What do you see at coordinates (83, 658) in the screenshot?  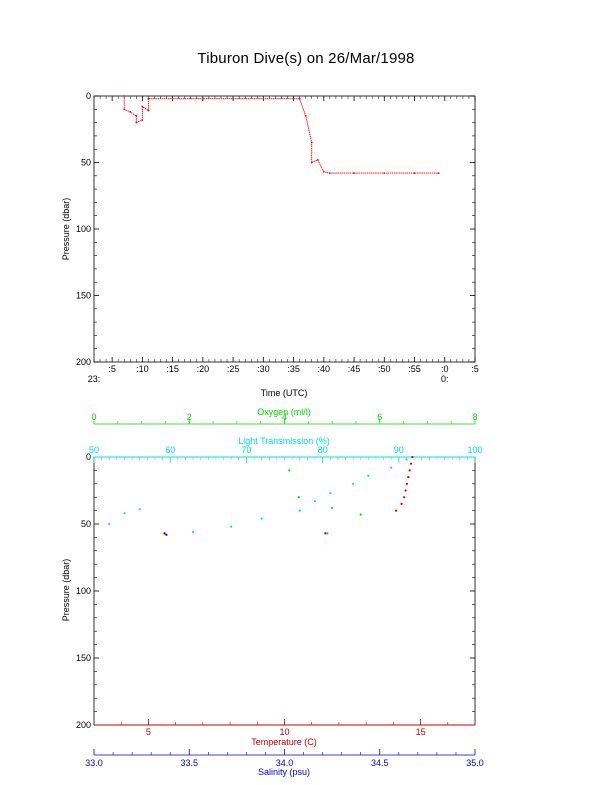 I see `bottom-y-tick-label: 150` at bounding box center [83, 658].